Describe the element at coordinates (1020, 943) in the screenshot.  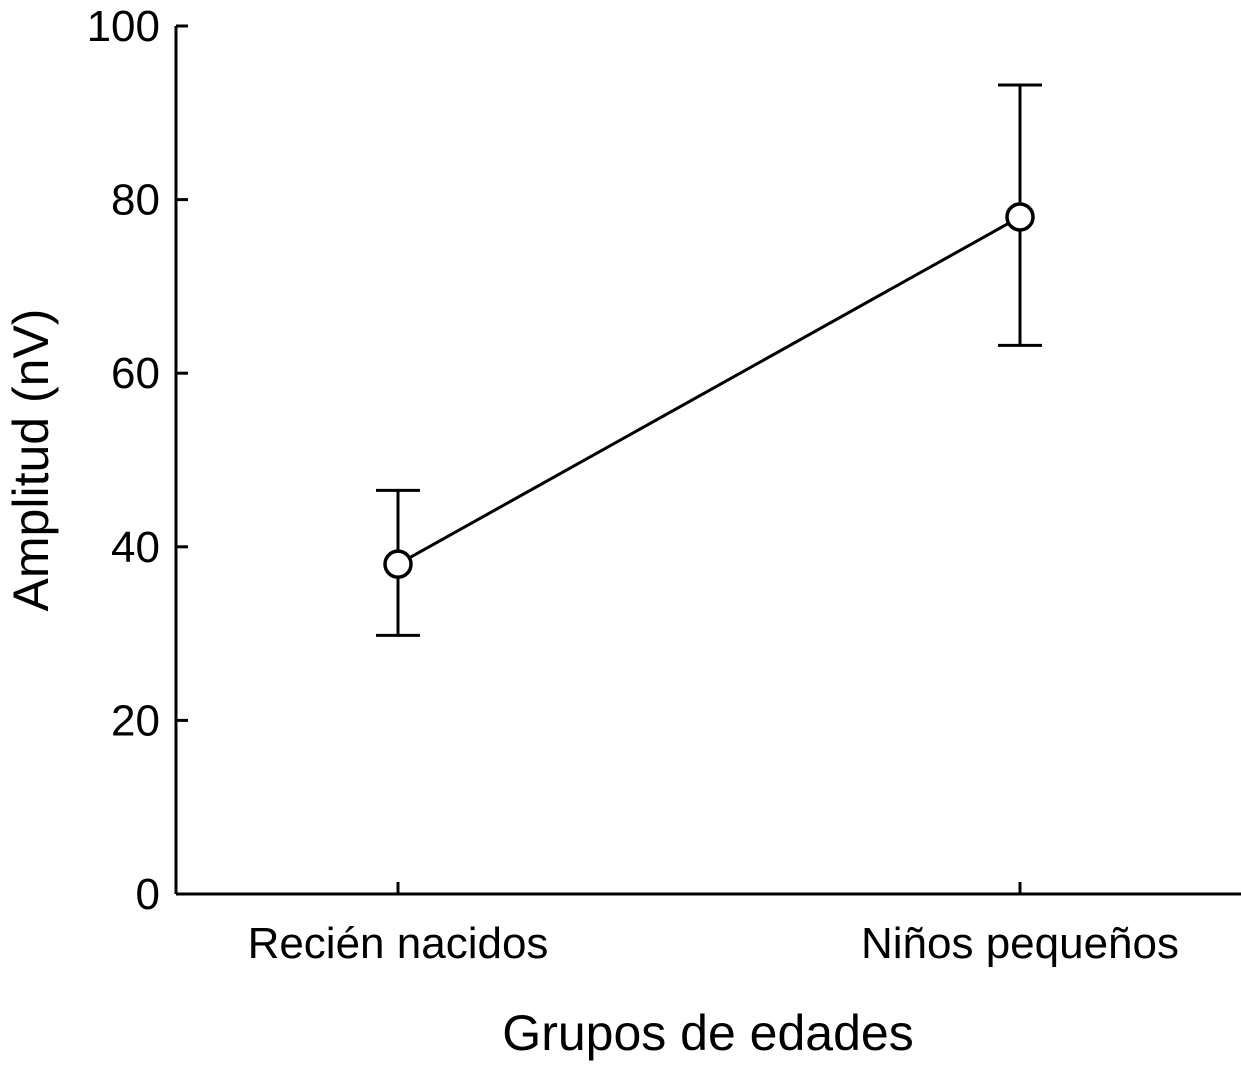
I see `x-tick-label: Niños pequeños` at that location.